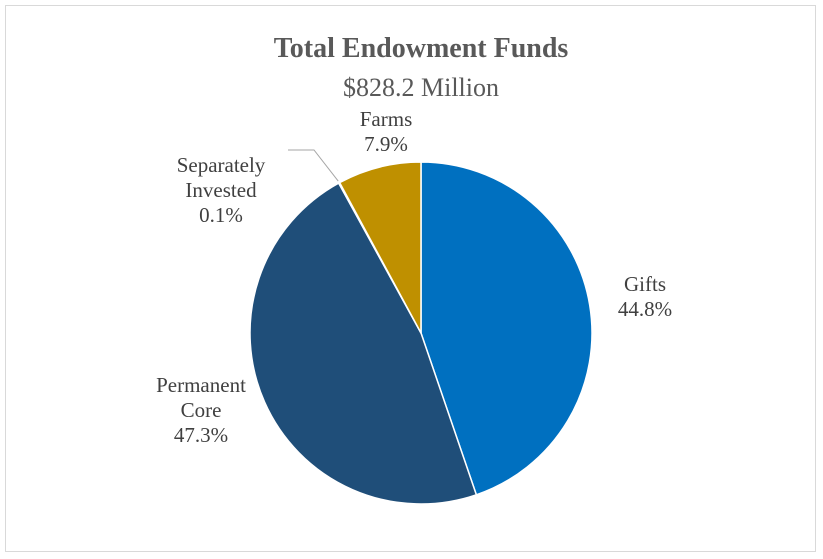  Describe the element at coordinates (506, 328) in the screenshot. I see `pie-slice-gifts` at that location.